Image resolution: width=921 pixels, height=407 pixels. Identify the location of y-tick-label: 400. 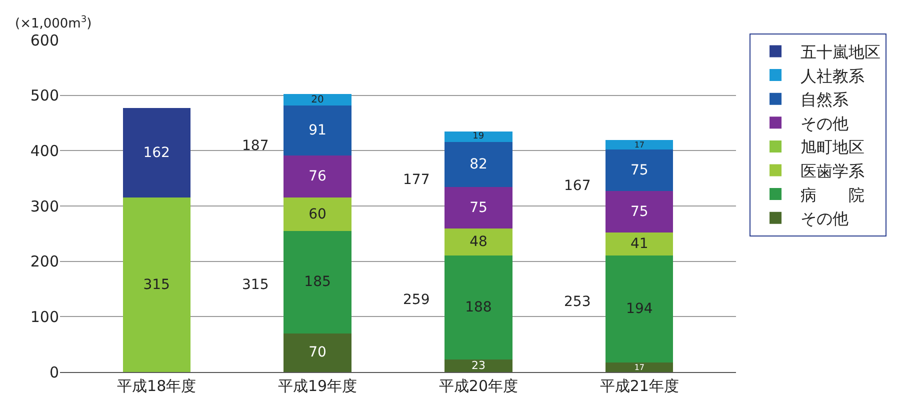
(44, 151).